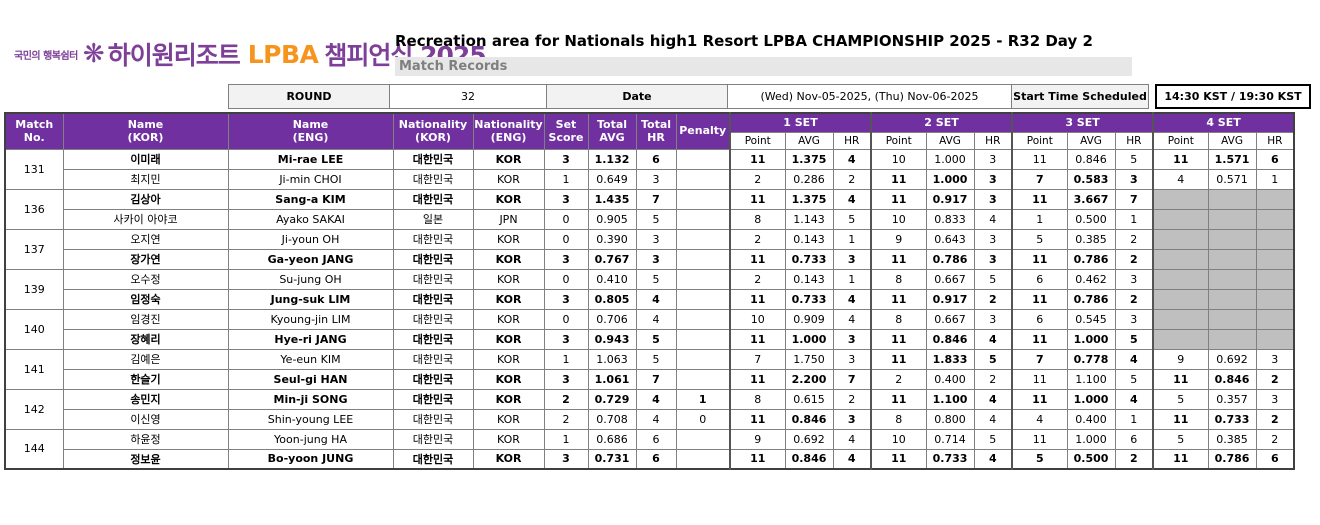 Image resolution: width=1320 pixels, height=525 pixels. What do you see at coordinates (34, 409) in the screenshot?
I see `match-number: 142` at bounding box center [34, 409].